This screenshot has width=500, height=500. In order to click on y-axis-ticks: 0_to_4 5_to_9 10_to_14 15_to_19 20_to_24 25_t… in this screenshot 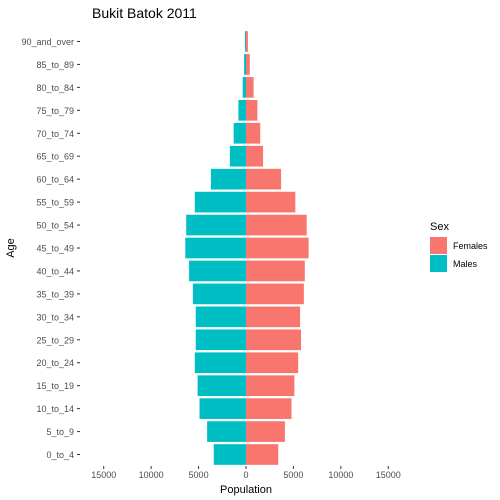, I will do `click(50, 248)`.